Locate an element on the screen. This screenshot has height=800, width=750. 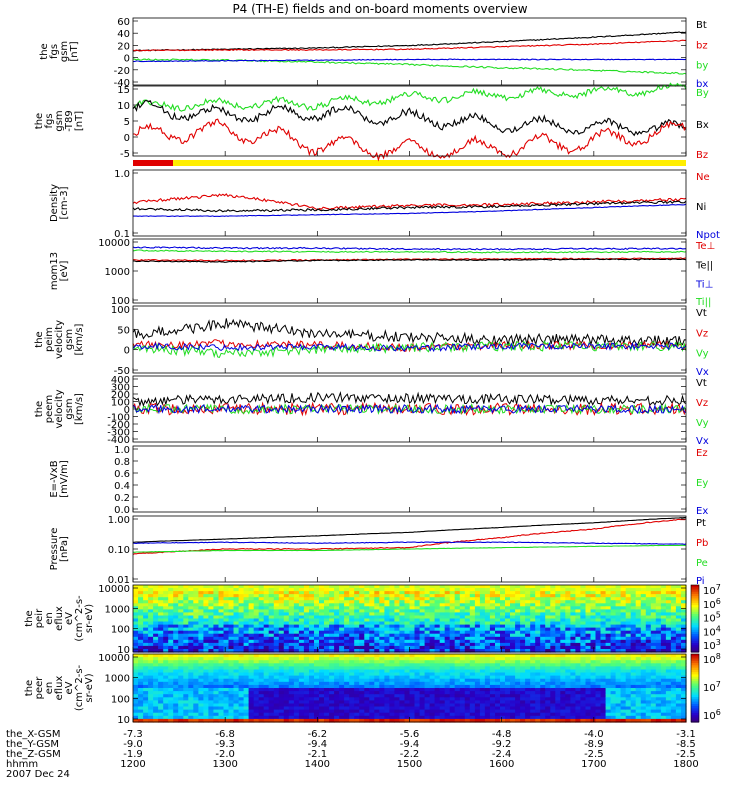
legend-entry: Vz is located at coordinates (702, 333).